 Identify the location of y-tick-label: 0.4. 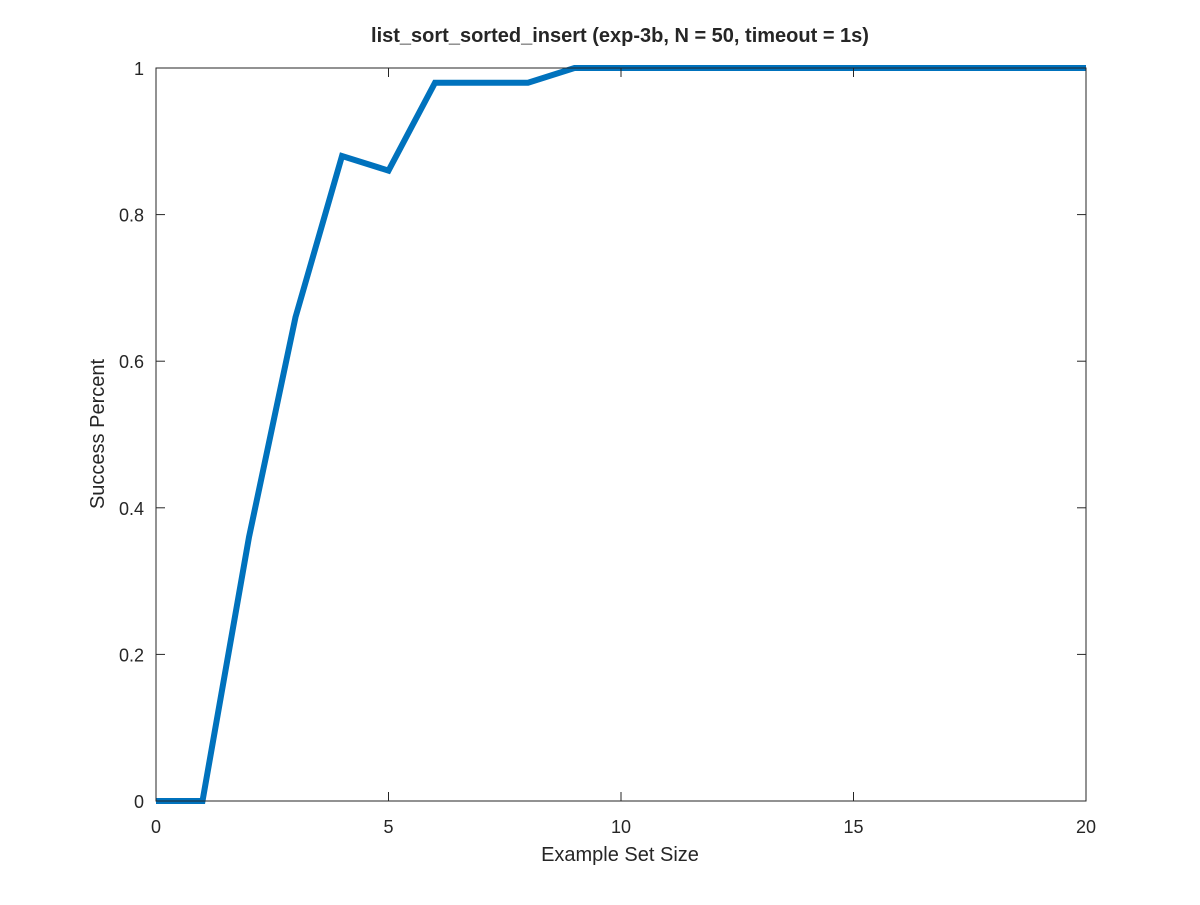
(131, 509).